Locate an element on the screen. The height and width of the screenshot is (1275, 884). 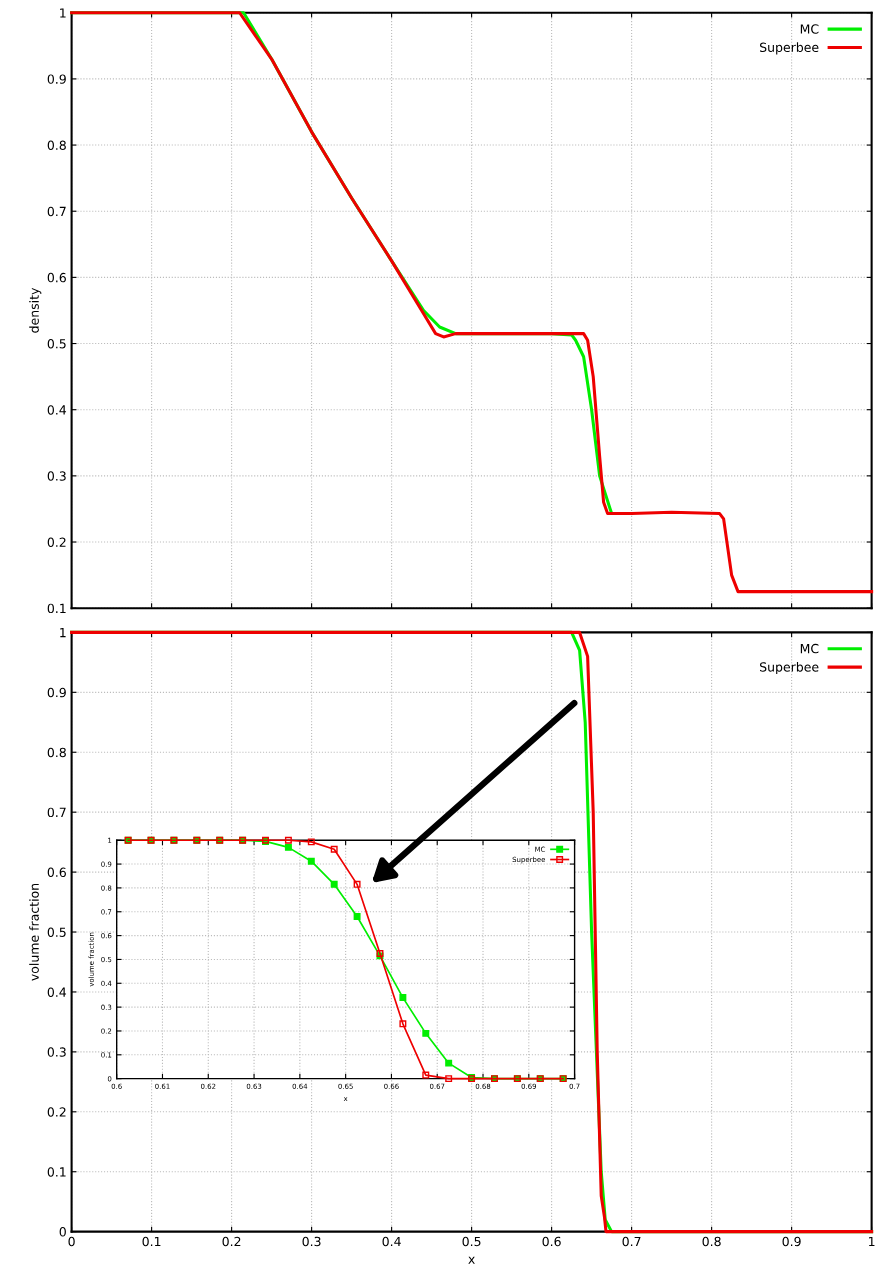
x-tick-label: 0.3 is located at coordinates (311, 1241).